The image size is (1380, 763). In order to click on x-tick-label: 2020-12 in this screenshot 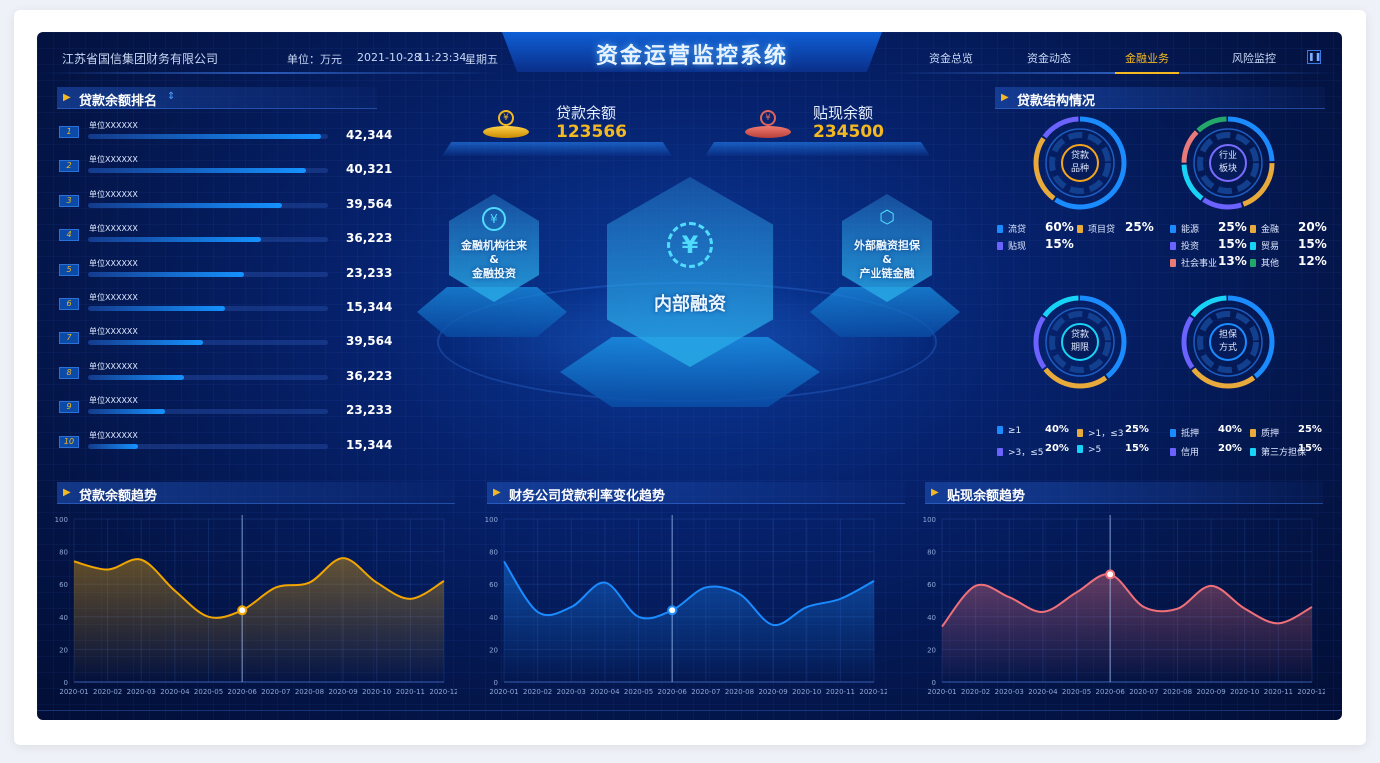, I will do `click(873, 692)`.